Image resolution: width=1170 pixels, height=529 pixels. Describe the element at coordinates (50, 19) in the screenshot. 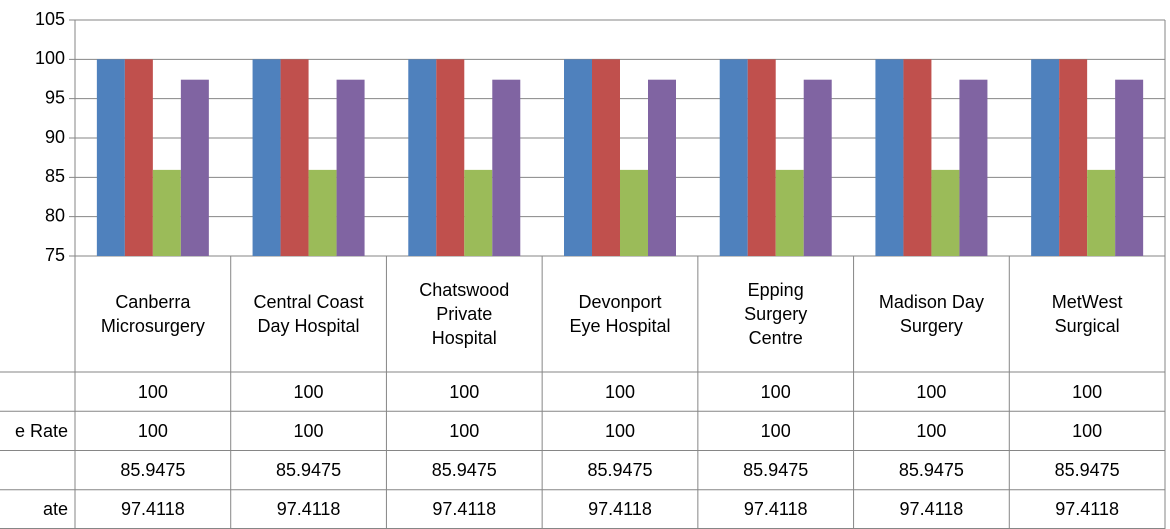

I see `y-tick-label: 105` at that location.